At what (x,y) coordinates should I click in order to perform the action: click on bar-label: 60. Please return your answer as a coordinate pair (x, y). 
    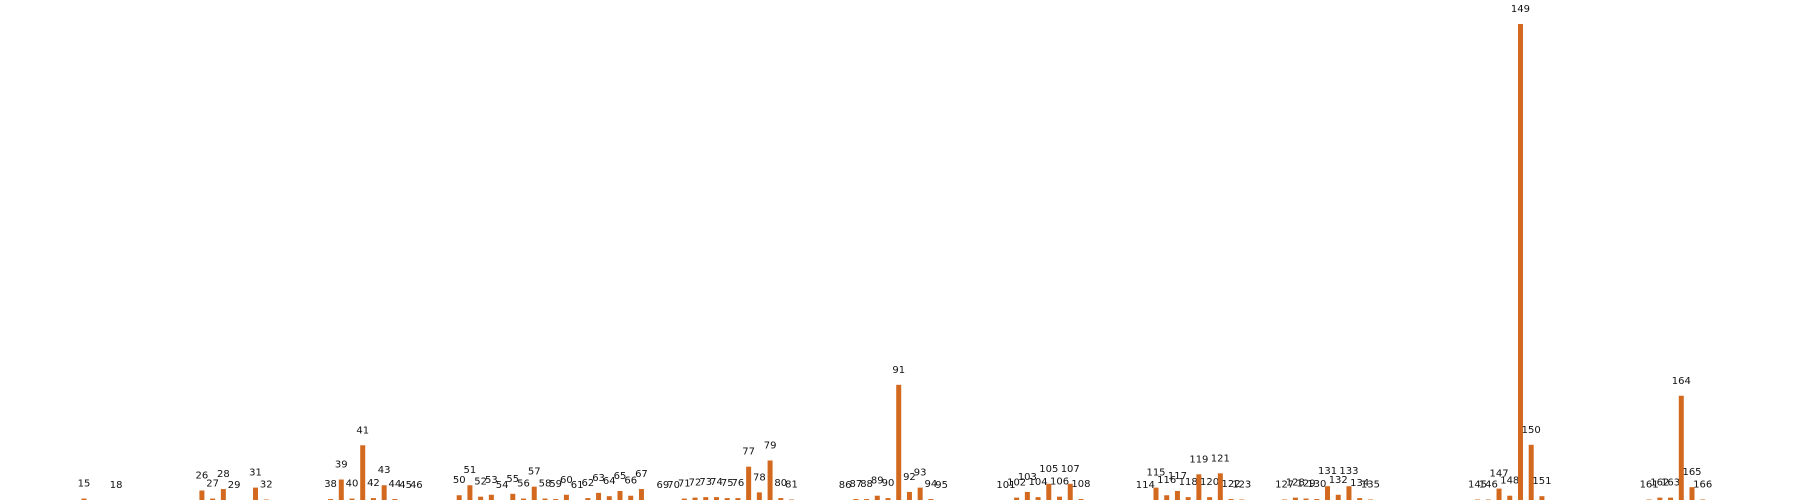
    Looking at the image, I should click on (566, 480).